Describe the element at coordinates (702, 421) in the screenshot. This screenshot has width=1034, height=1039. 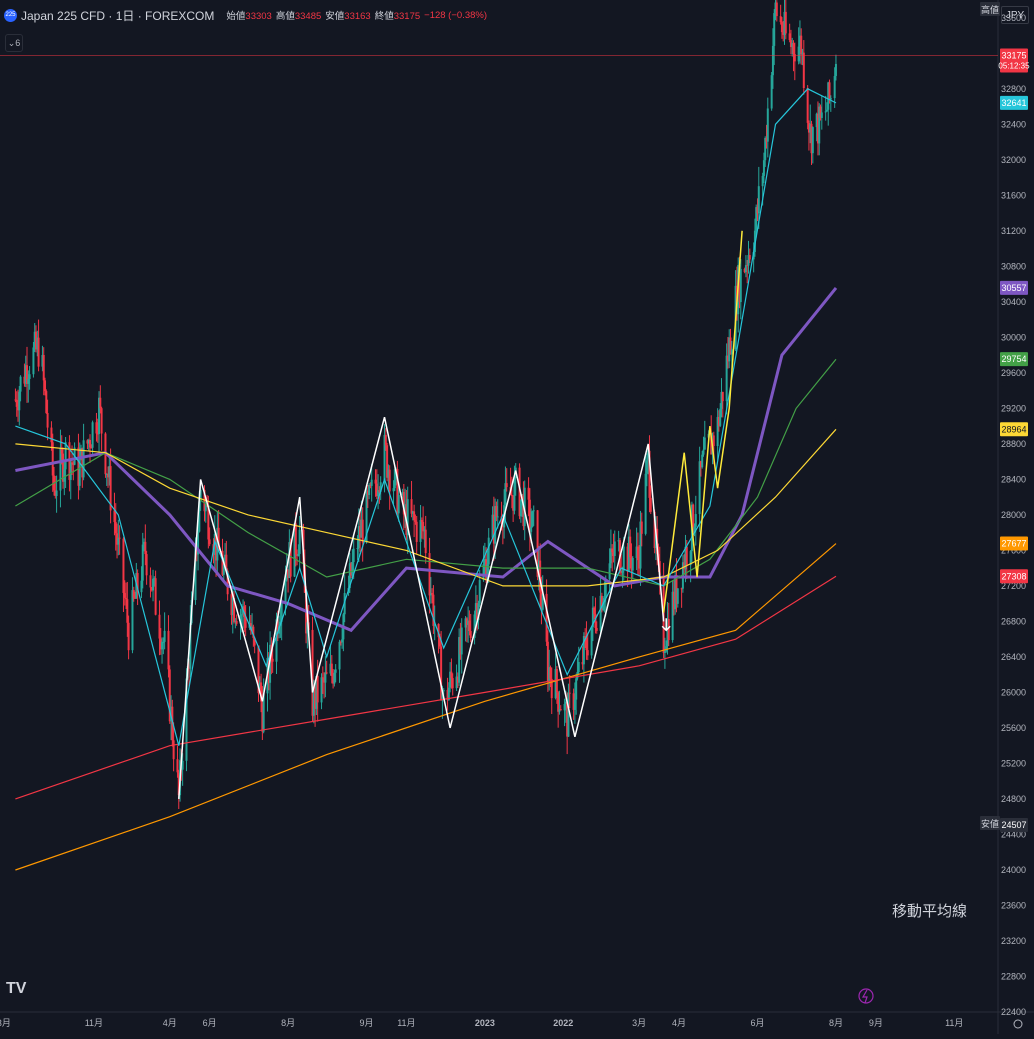
I see `zigzag-yellow-line` at that location.